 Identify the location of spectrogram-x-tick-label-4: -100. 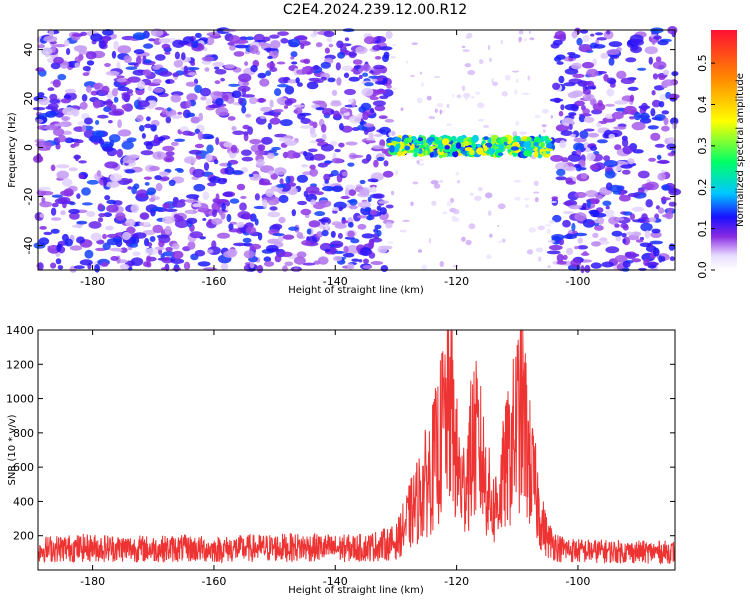
(577, 281).